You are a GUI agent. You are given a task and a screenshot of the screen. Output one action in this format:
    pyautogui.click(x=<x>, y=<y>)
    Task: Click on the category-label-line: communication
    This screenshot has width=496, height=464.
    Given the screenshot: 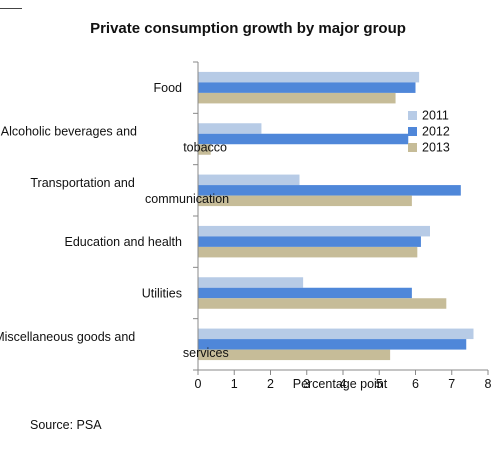 What is the action you would take?
    pyautogui.click(x=187, y=199)
    